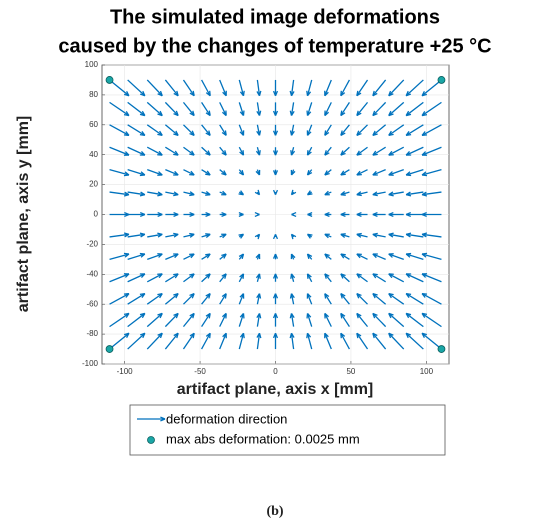 This screenshot has height=528, width=550. What do you see at coordinates (125, 371) in the screenshot?
I see `x-tick-label: -100` at bounding box center [125, 371].